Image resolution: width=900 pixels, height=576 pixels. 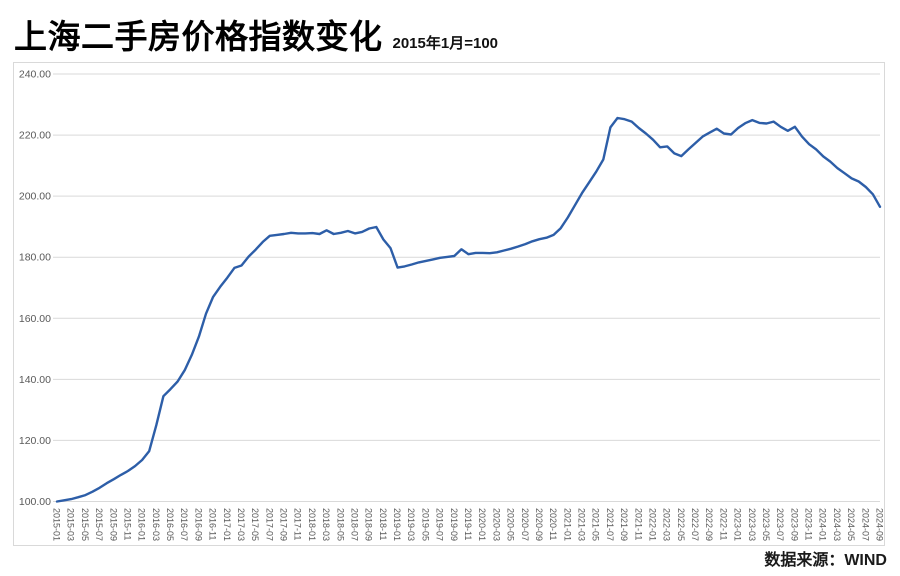 What do you see at coordinates (127, 524) in the screenshot?
I see `x-tick-label: 2015-11` at bounding box center [127, 524].